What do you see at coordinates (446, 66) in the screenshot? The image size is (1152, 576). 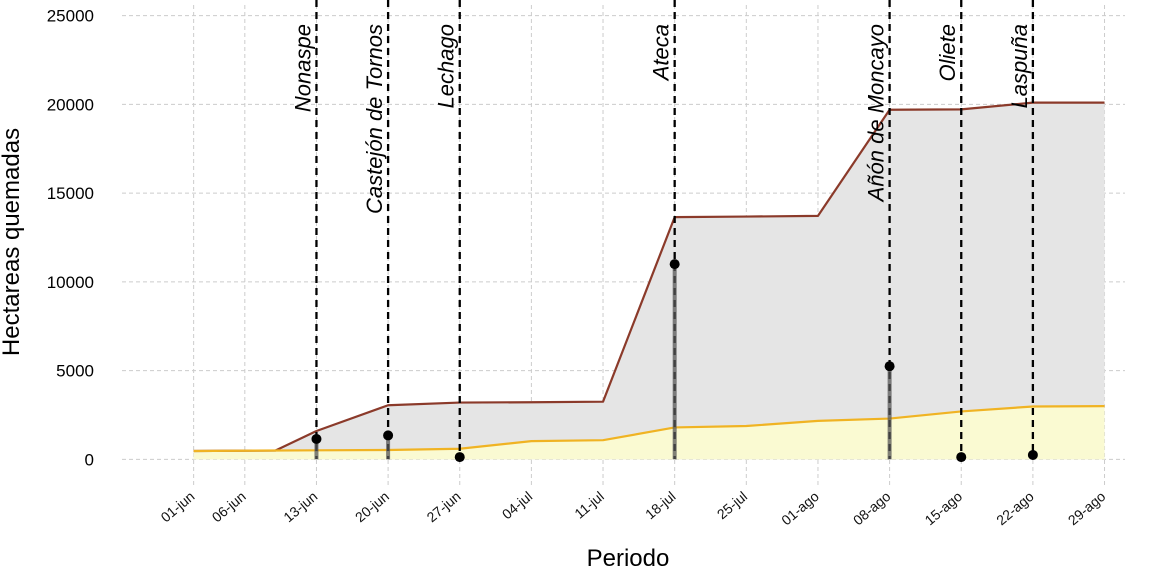 I see `event-label: Lechago` at bounding box center [446, 66].